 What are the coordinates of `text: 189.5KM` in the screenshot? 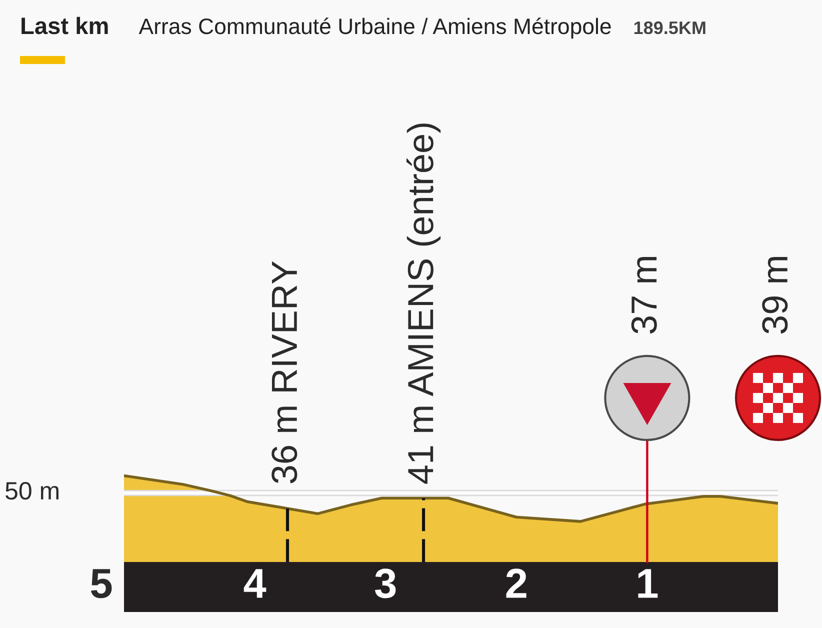 It's located at (670, 27).